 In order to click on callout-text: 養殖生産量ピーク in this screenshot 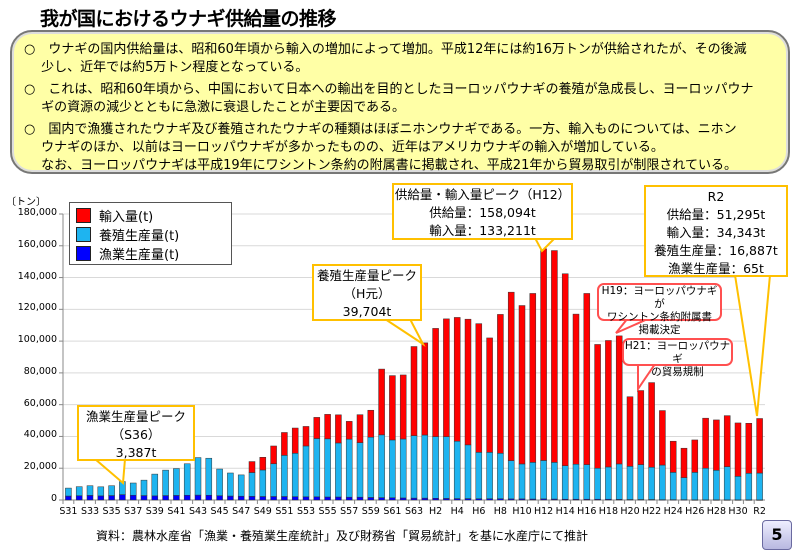, I will do `click(366, 275)`.